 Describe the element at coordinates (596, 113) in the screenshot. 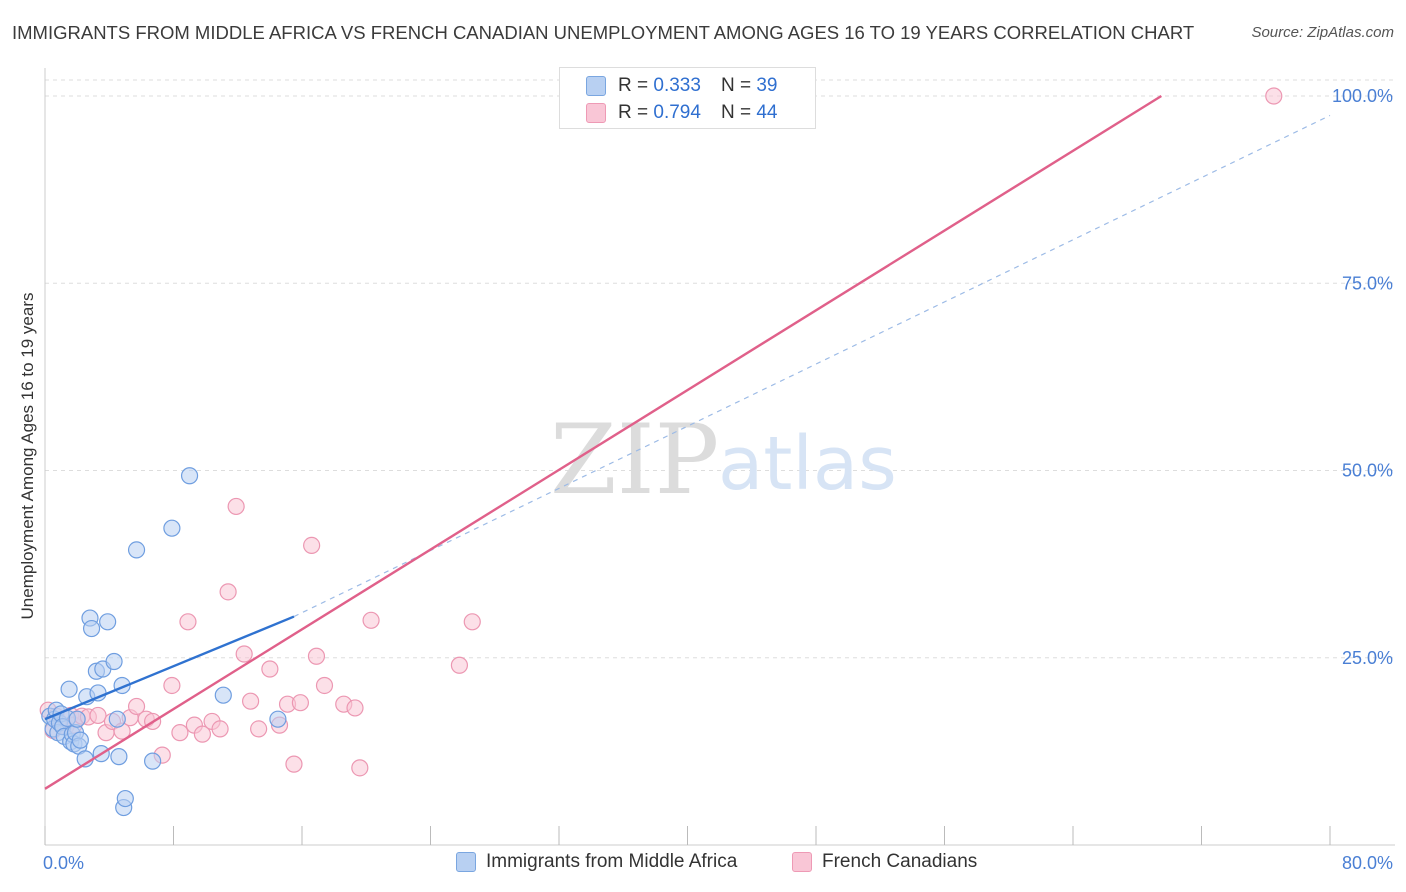

I see `legend-swatch-pink` at that location.